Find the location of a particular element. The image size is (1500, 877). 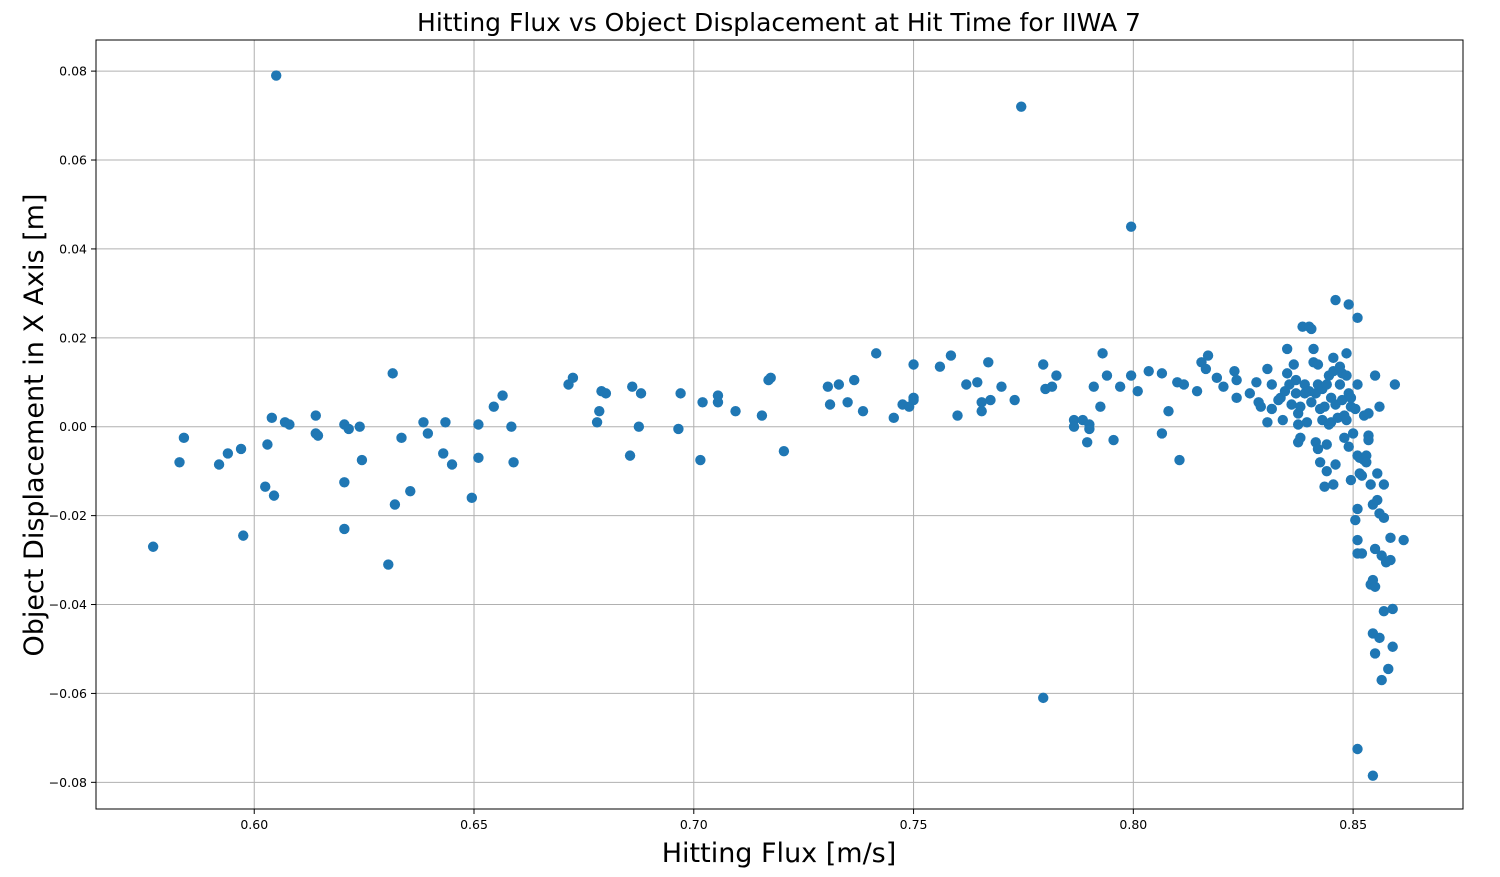

y-tick-label: 0.02 is located at coordinates (73, 337).